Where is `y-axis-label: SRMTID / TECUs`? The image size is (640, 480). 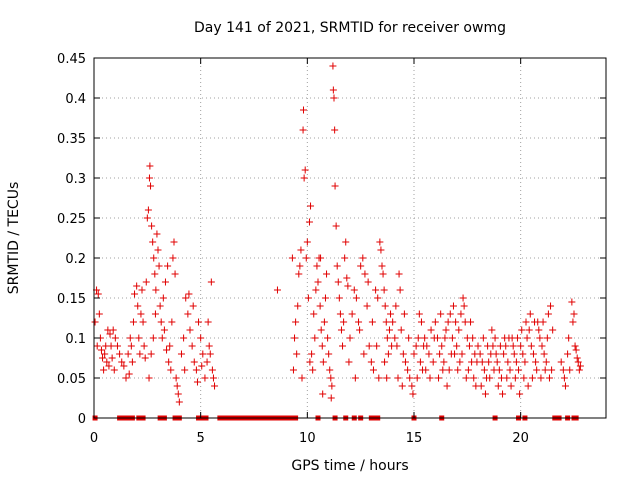 y-axis-label: SRMTID / TECUs is located at coordinates (14, 238).